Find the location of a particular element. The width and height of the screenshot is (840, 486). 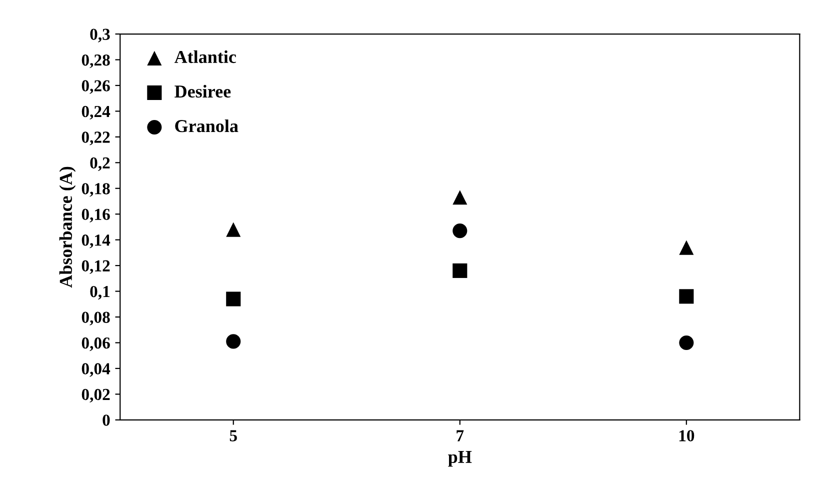

legend-label: Desiree is located at coordinates (202, 91).